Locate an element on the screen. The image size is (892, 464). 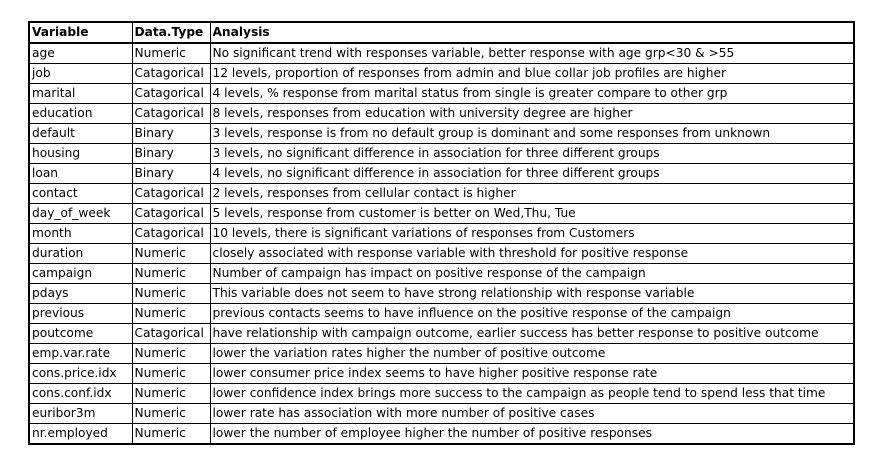
cell-variable: duration is located at coordinates (80, 253).